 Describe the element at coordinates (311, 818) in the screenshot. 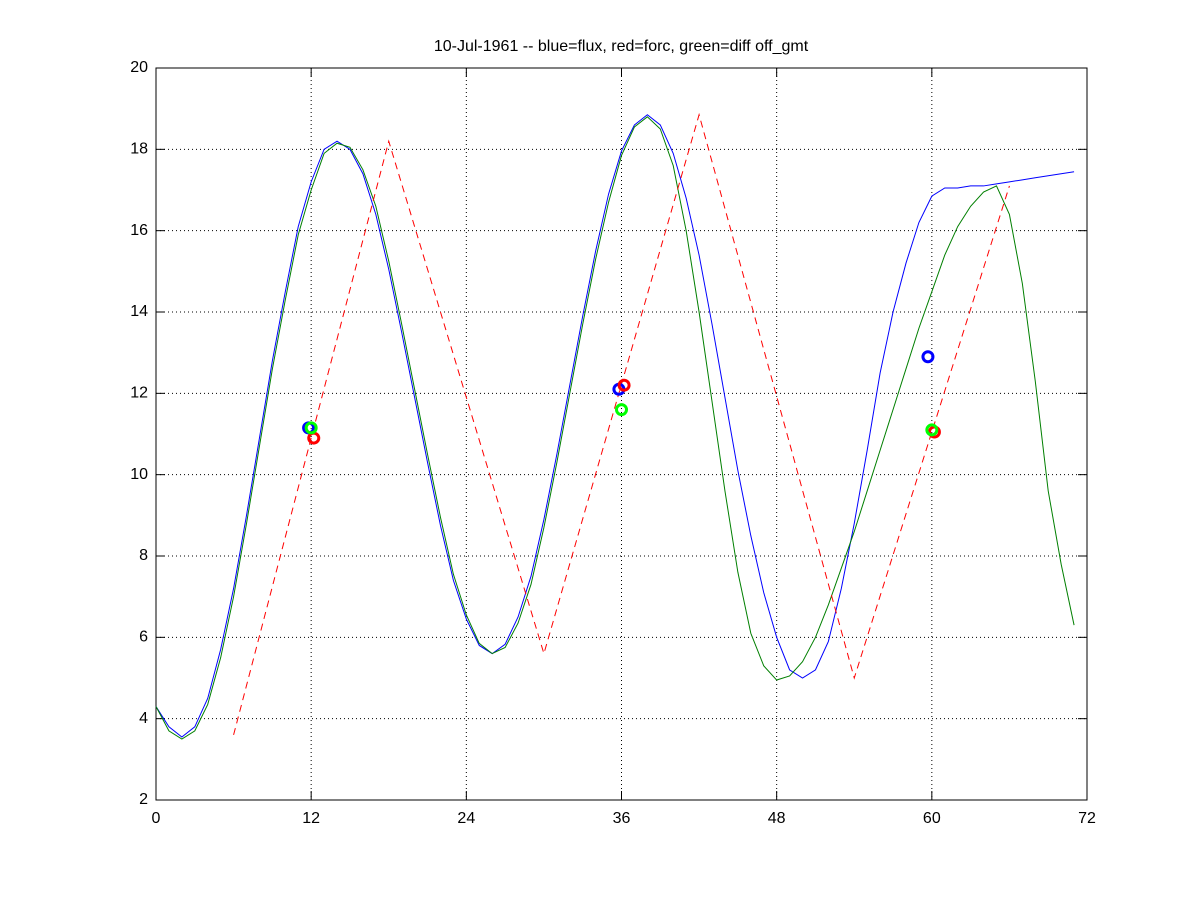

I see `x-tick-label: 12` at that location.